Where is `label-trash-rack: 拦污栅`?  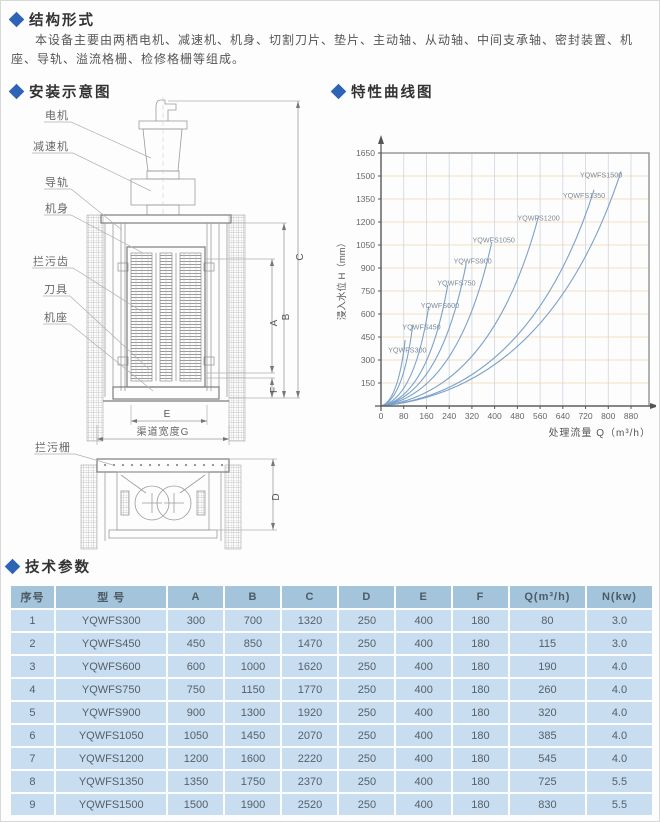 label-trash-rack: 拦污栅 is located at coordinates (53, 447).